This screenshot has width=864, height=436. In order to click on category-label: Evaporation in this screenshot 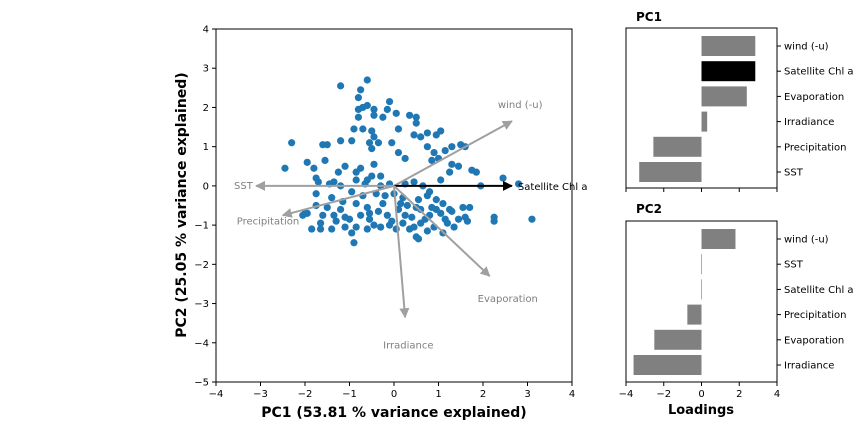, I will do `click(814, 340)`.